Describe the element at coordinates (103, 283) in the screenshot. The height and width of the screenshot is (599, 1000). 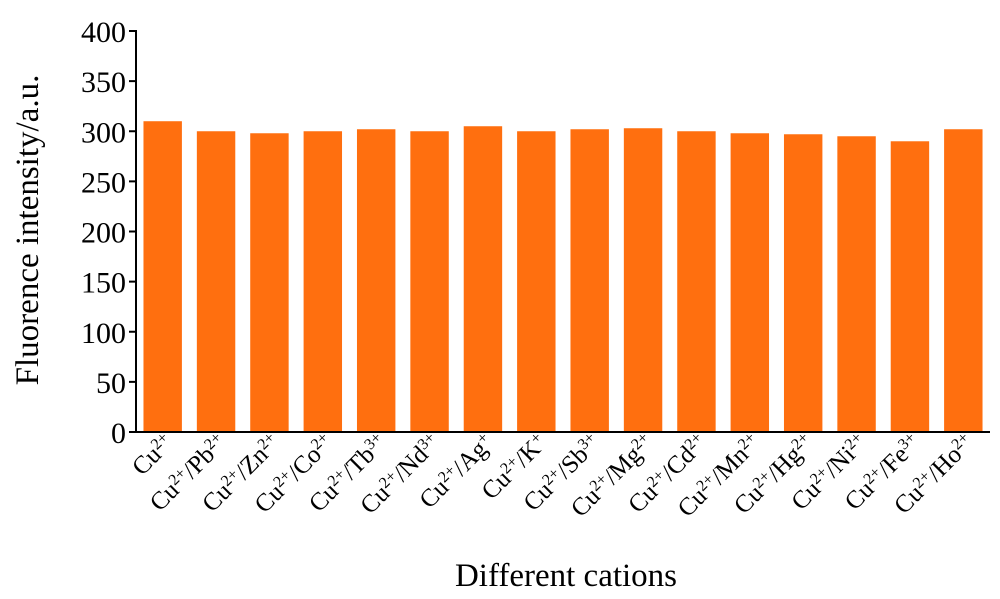
I see `y-tick-label: 150` at that location.